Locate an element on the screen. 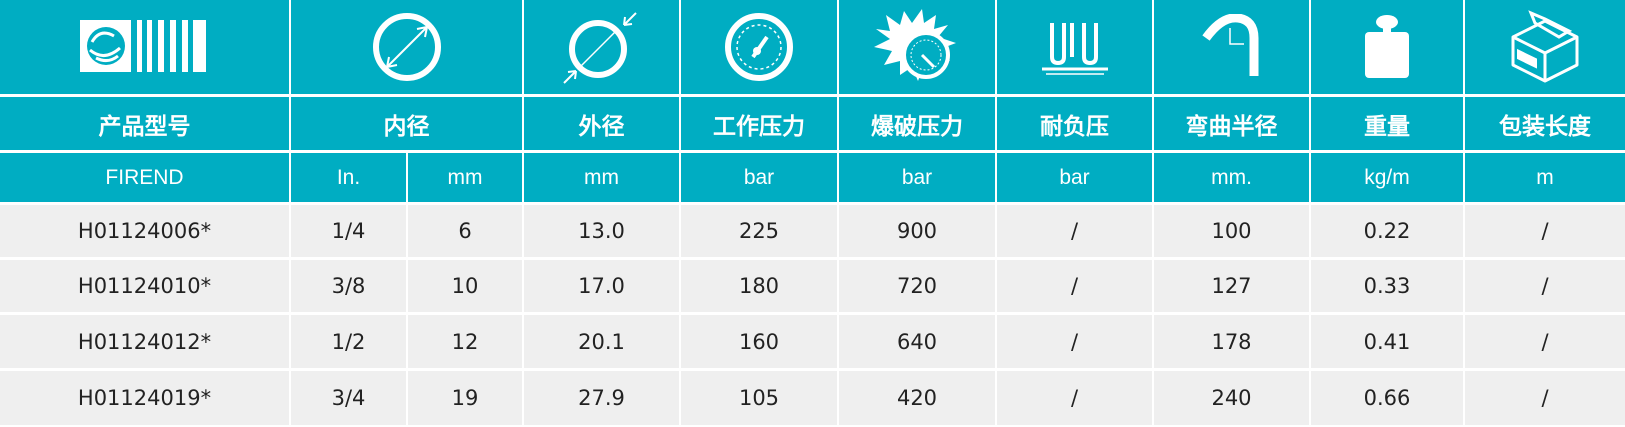 This screenshot has height=427, width=1625. table-cell: 3/8 is located at coordinates (348, 286).